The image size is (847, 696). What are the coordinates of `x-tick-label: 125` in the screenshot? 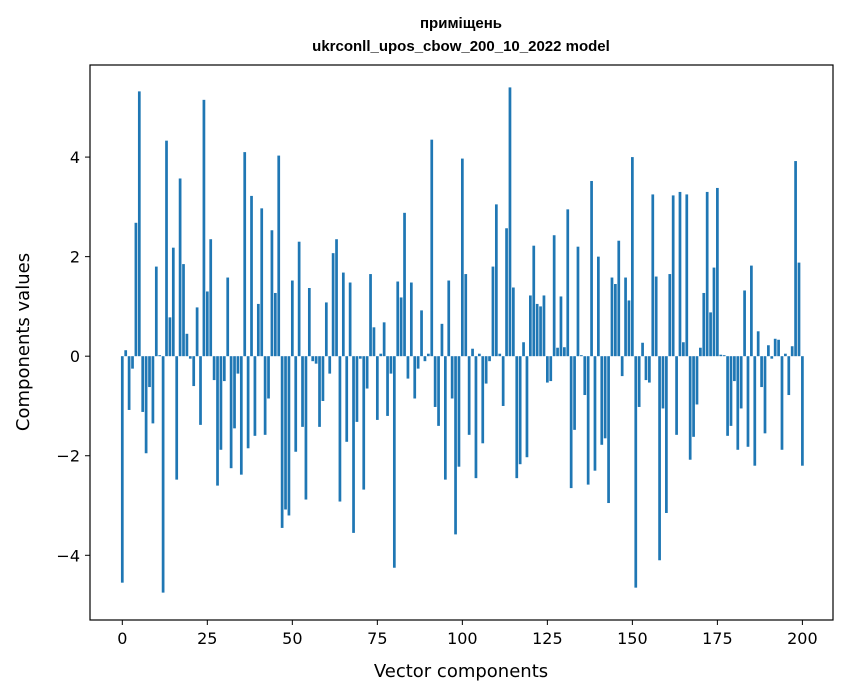 It's located at (547, 638).